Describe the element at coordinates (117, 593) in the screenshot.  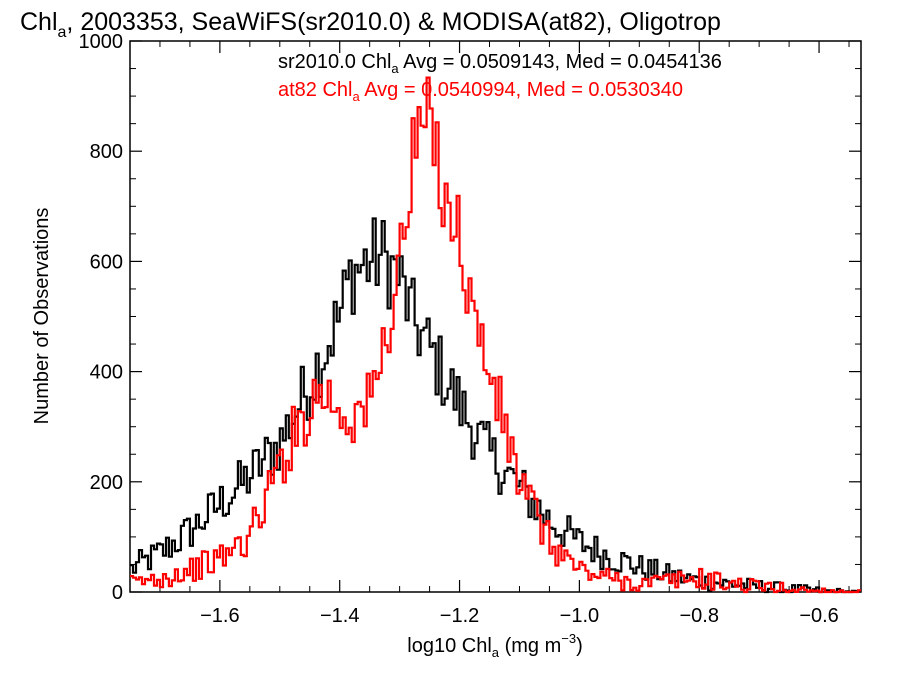
I see `y-tick-label: 0` at that location.